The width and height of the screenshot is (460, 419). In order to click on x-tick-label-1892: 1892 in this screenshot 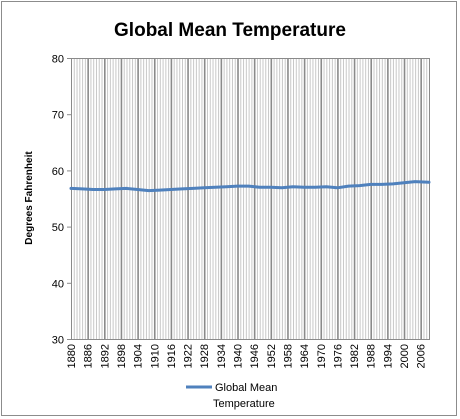, I will do `click(105, 356)`.